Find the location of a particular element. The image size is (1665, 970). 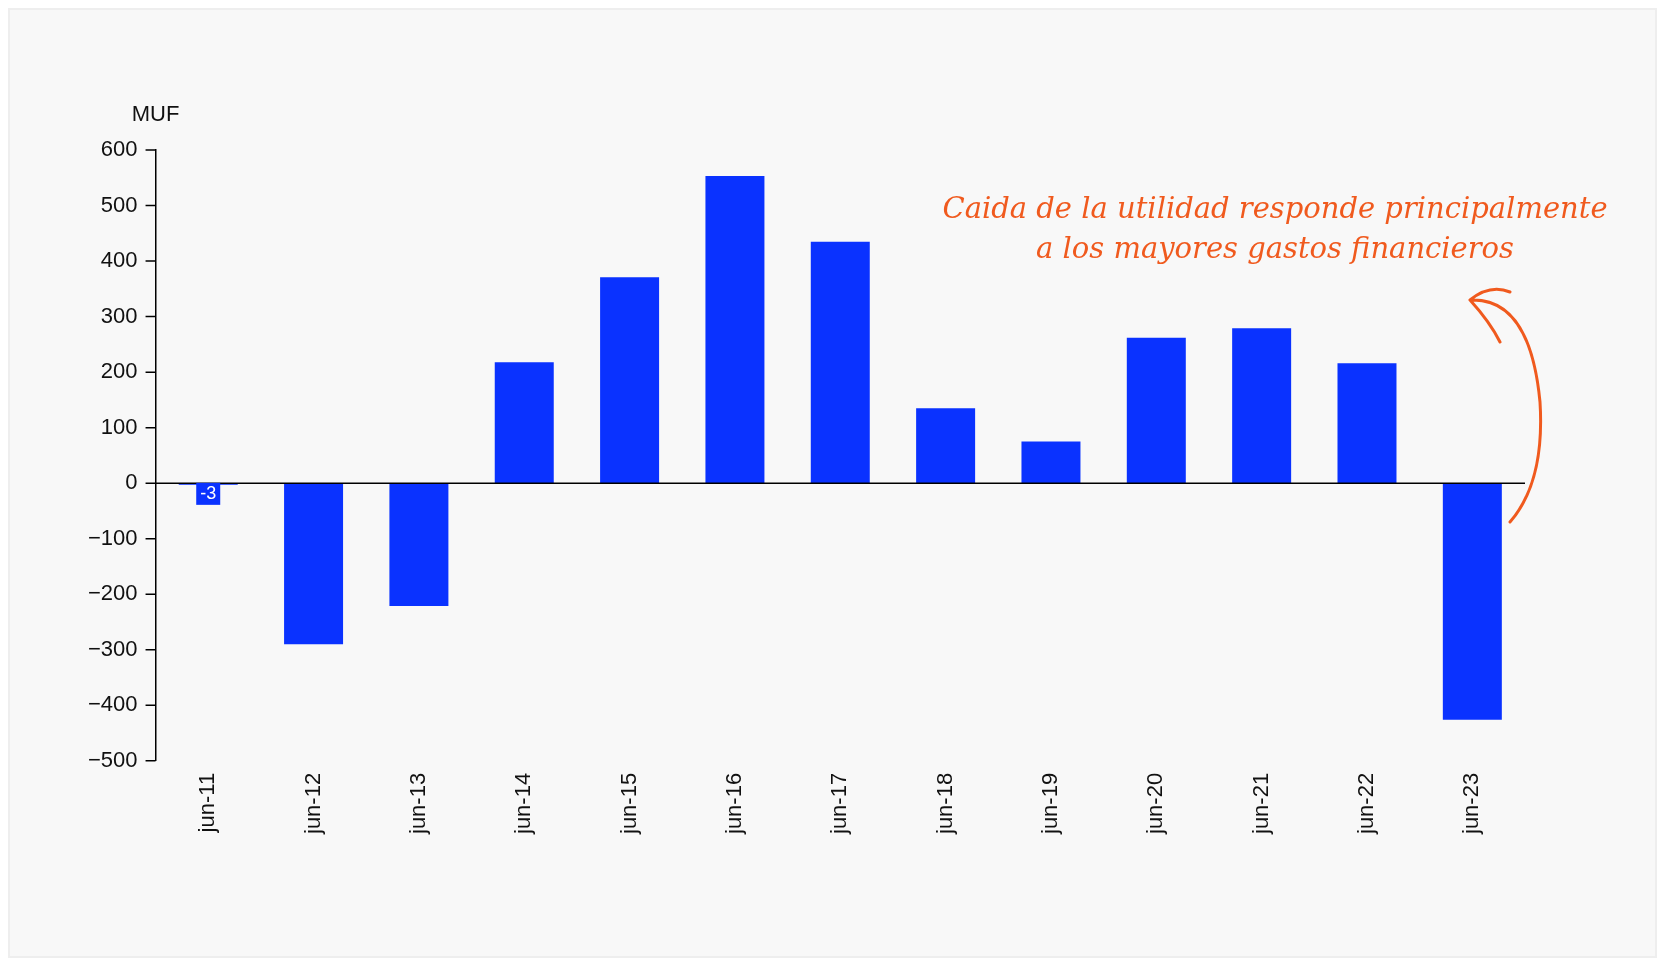

y-tick-label: 400 is located at coordinates (119, 260).